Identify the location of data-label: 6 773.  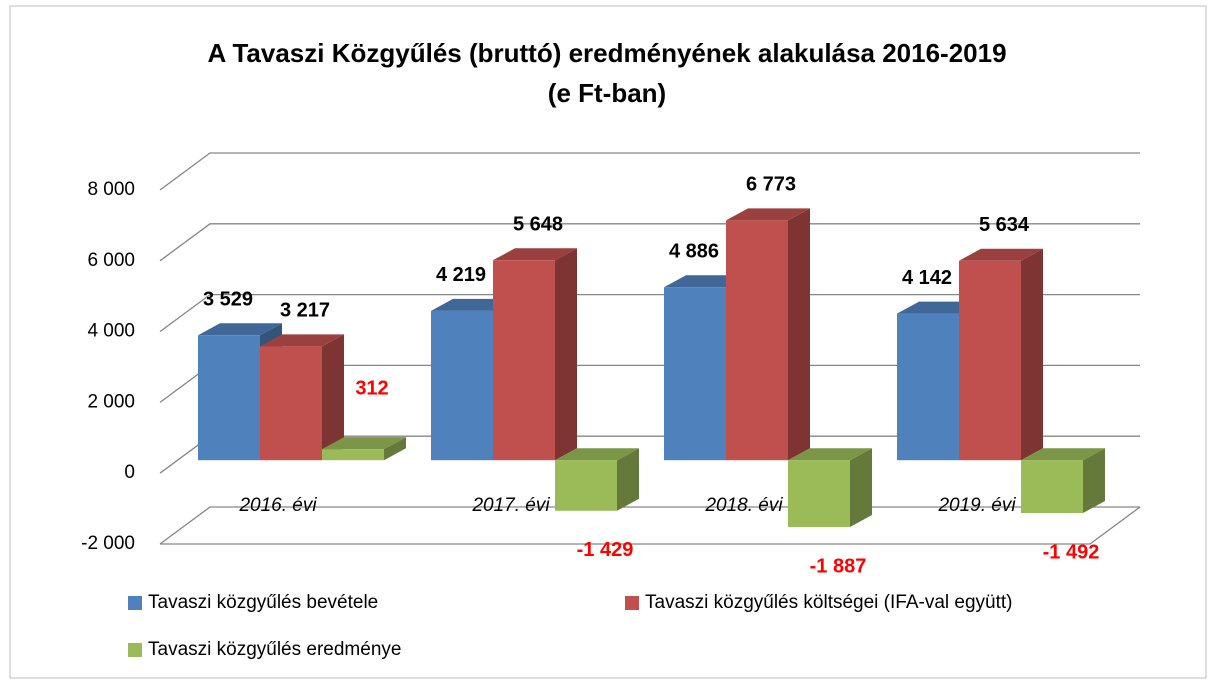
(771, 185).